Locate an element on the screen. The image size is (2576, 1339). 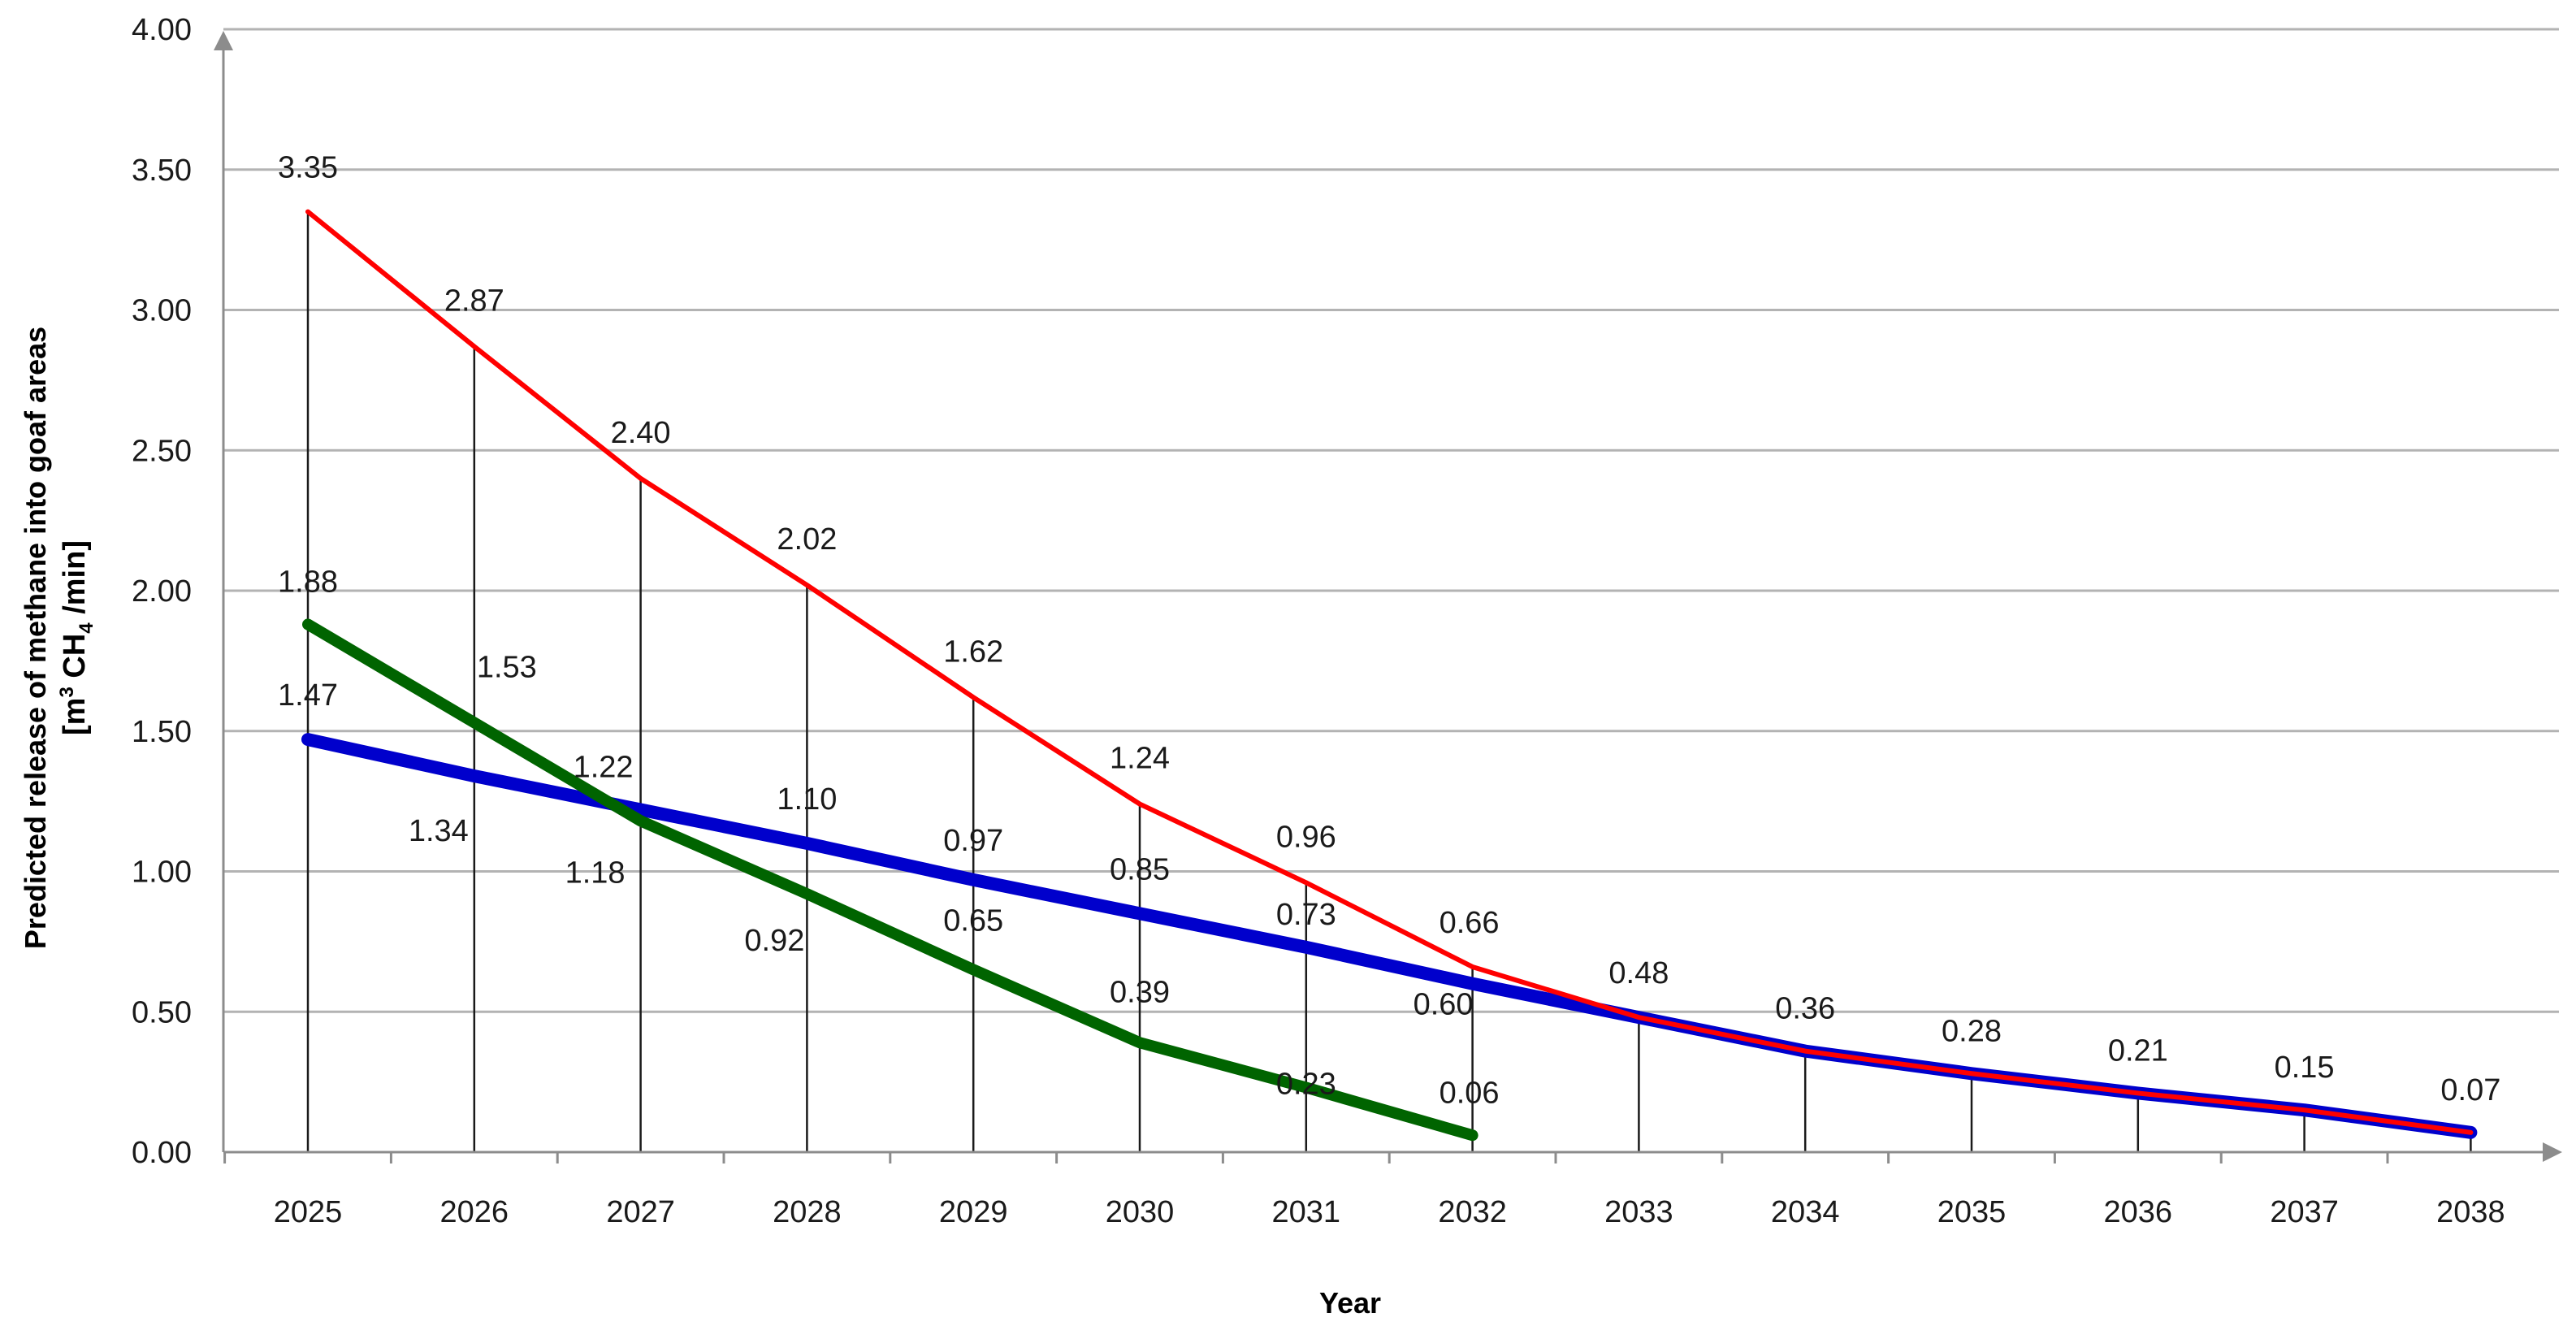
data-label-red: 3.35 is located at coordinates (308, 168).